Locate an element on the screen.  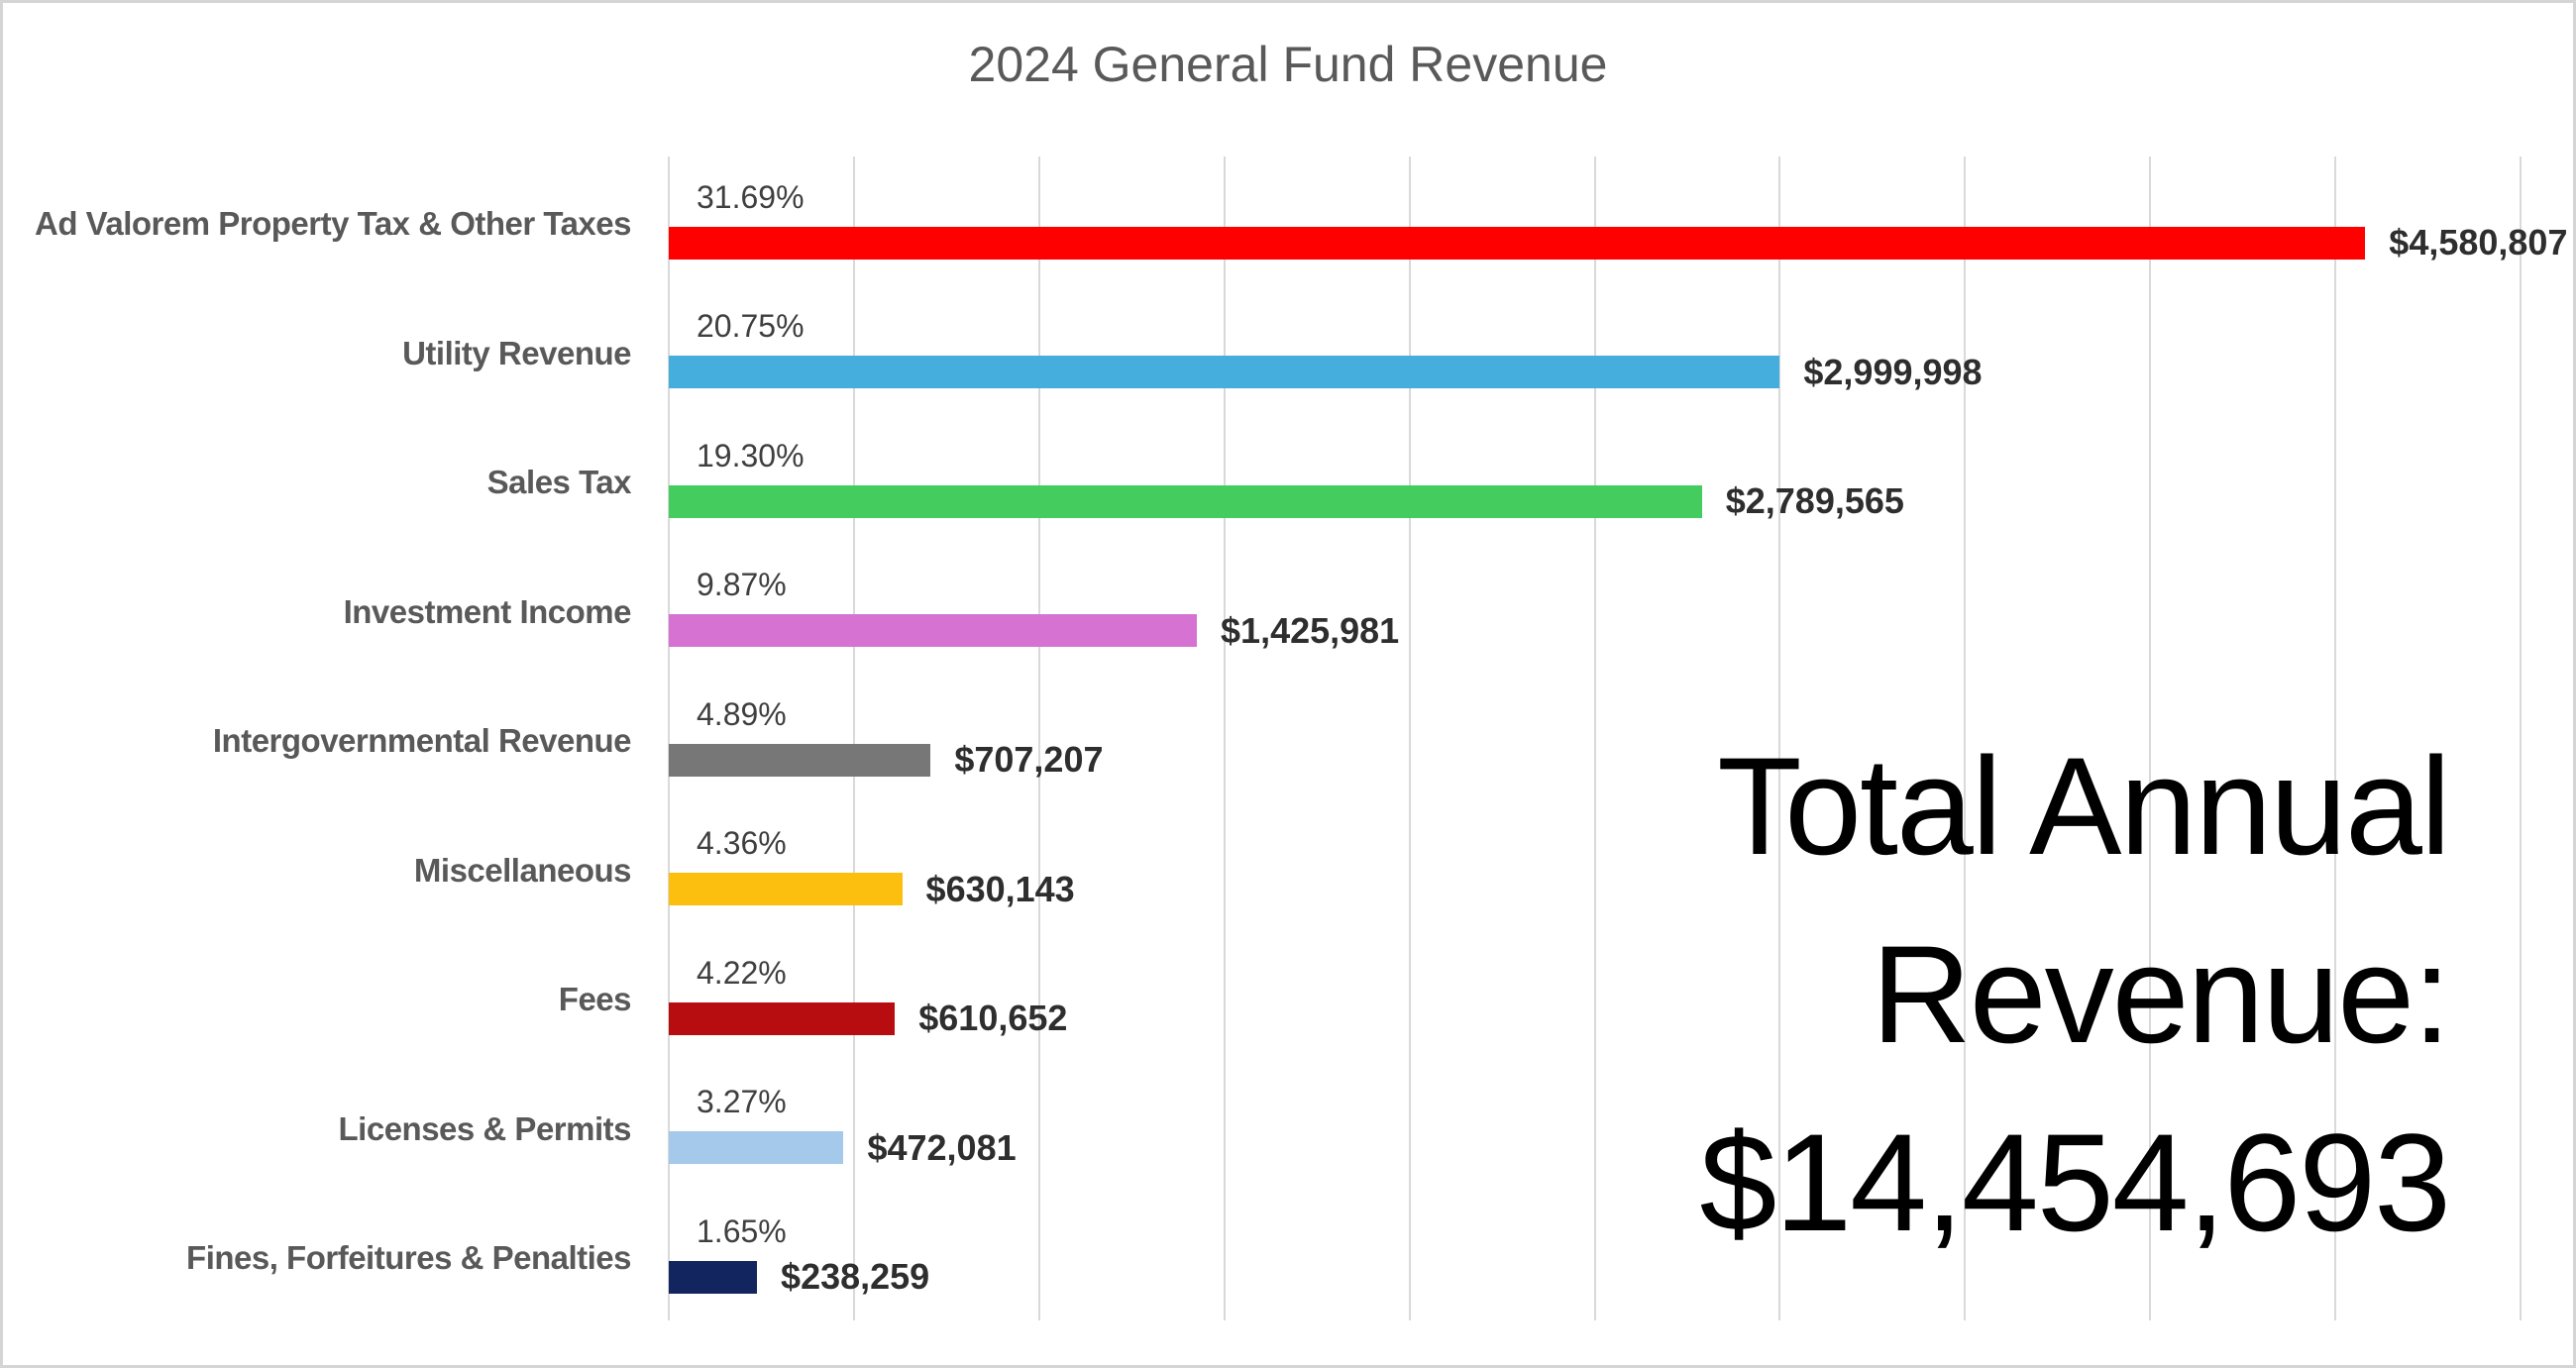
total-annual-revenue: Total Annual Revenue: $14,454,693 is located at coordinates (2075, 994).